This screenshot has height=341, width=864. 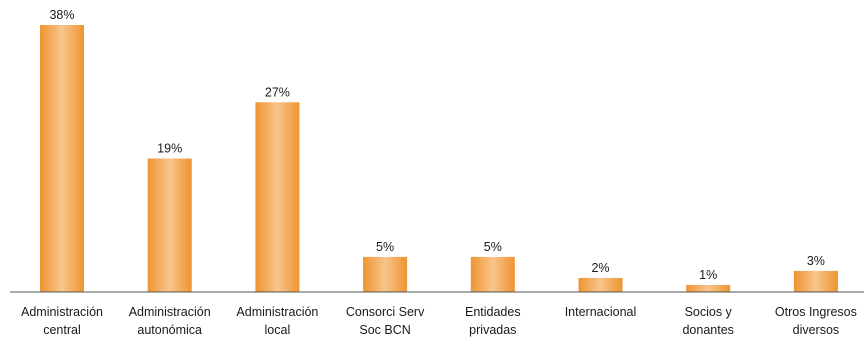 I want to click on category-label-line: privadas, so click(x=492, y=330).